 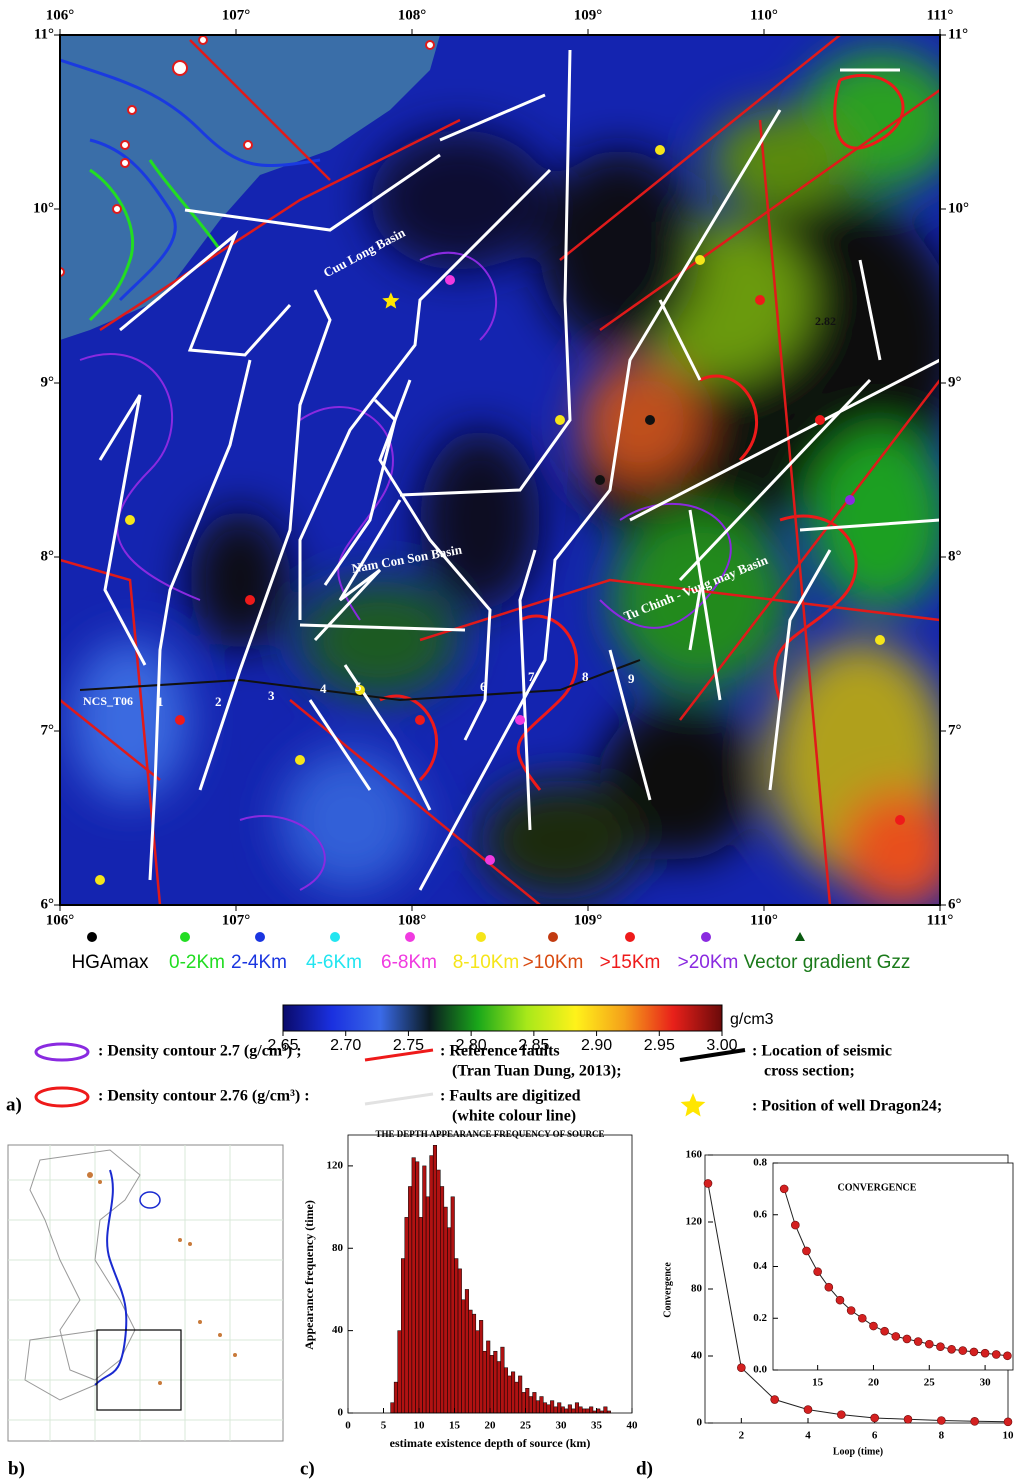 What do you see at coordinates (483, 686) in the screenshot?
I see `map-annotation: 6` at bounding box center [483, 686].